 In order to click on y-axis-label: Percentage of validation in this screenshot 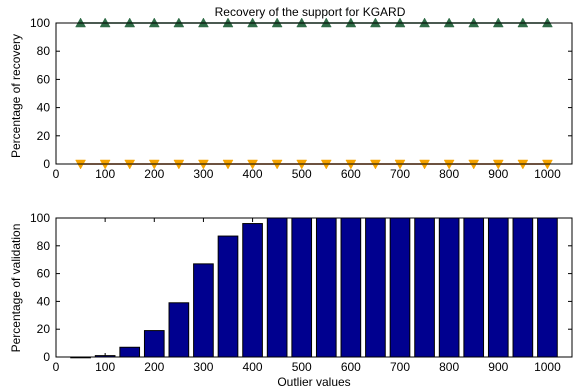, I will do `click(16, 288)`.